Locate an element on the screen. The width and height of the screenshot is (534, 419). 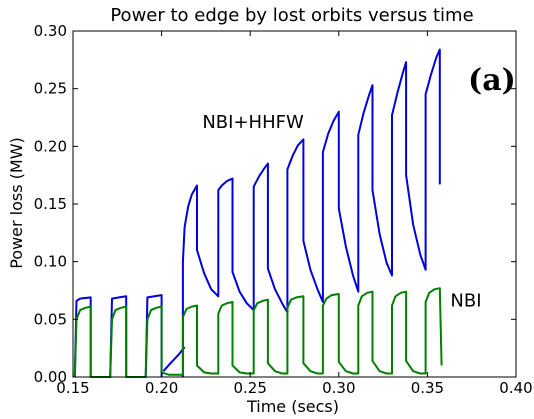
annotation-0: NBI+HHFW is located at coordinates (253, 122).